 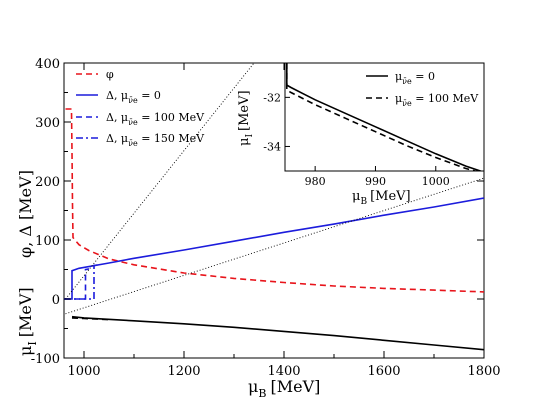 What do you see at coordinates (110, 74) in the screenshot?
I see `legend-label-phi: φ` at bounding box center [110, 74].